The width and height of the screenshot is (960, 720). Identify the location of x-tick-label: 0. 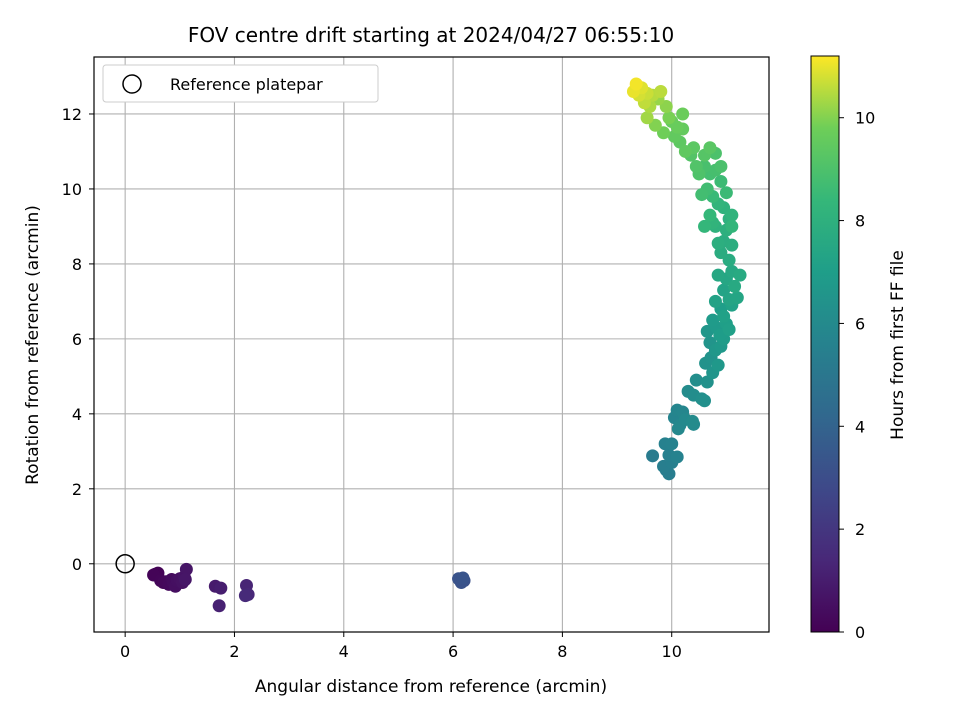
(125, 651).